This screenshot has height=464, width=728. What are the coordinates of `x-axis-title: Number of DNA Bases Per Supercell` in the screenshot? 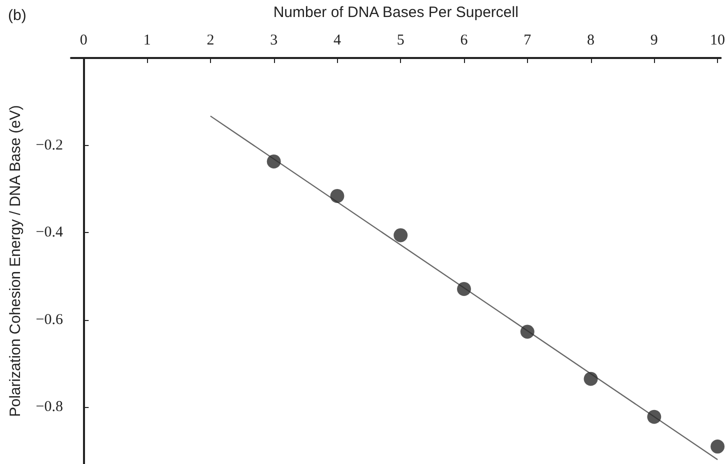 It's located at (395, 12).